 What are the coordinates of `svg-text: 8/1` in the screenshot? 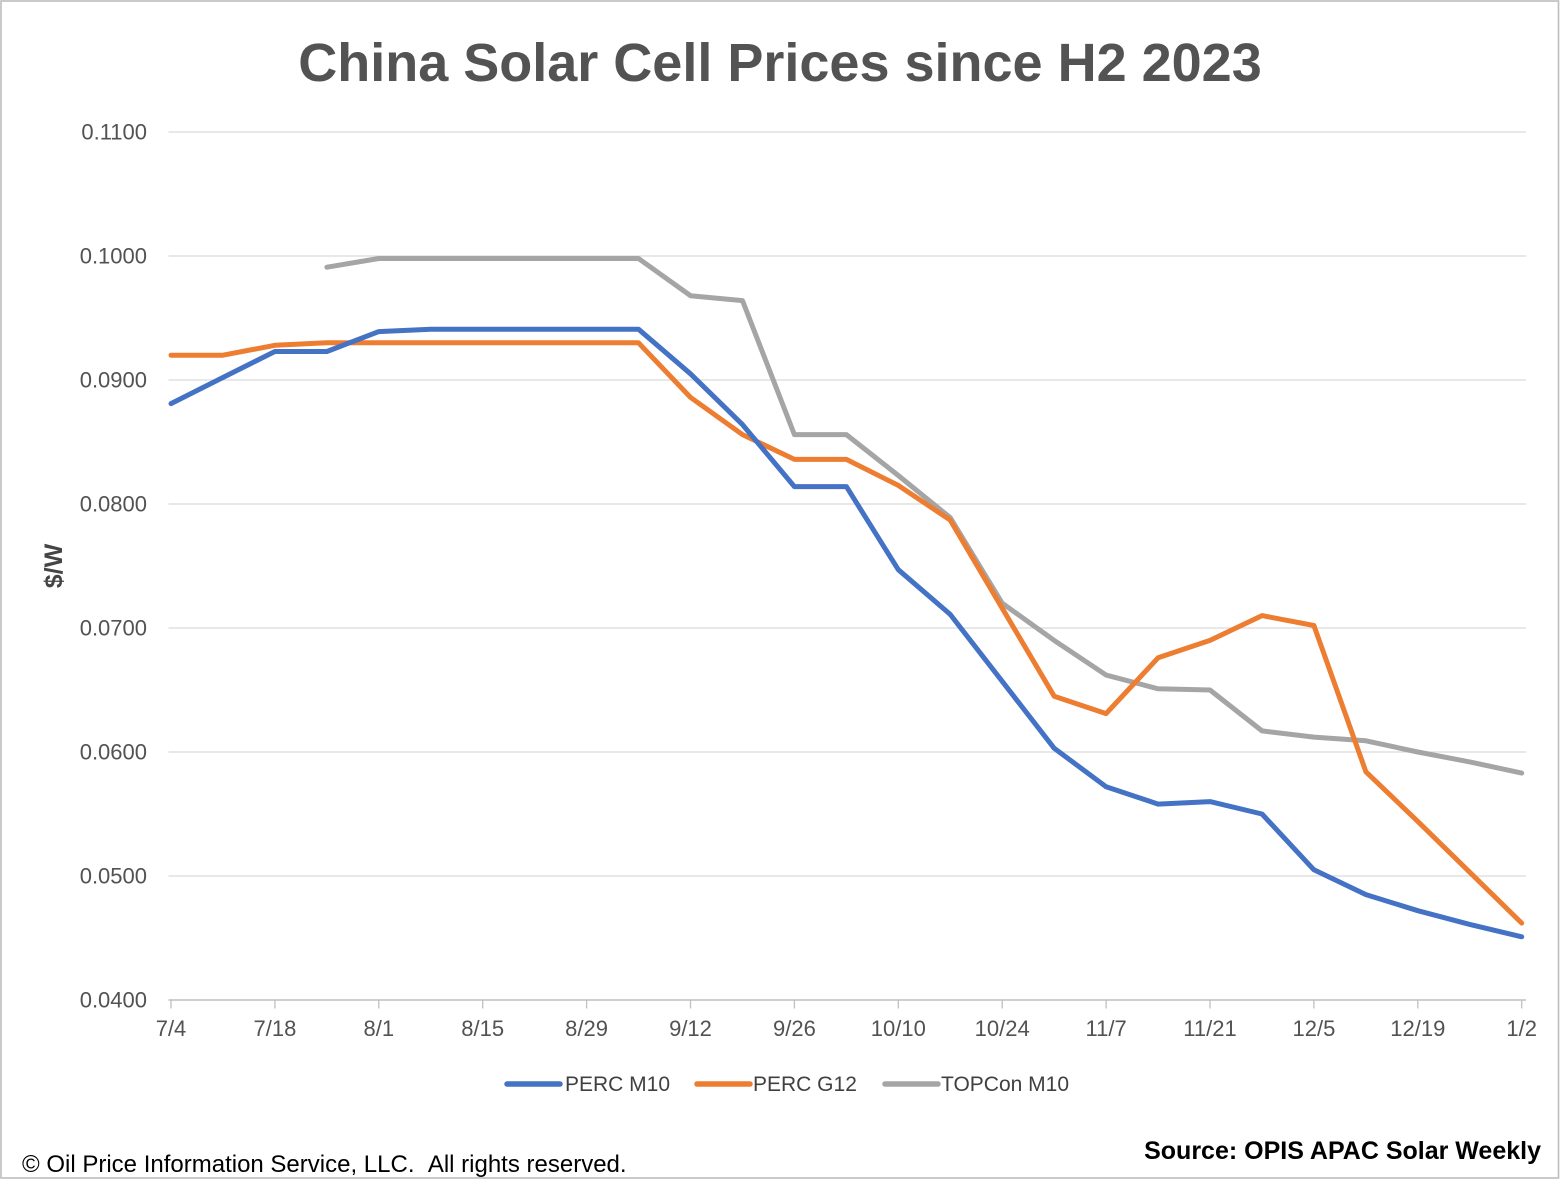 It's located at (379, 1028).